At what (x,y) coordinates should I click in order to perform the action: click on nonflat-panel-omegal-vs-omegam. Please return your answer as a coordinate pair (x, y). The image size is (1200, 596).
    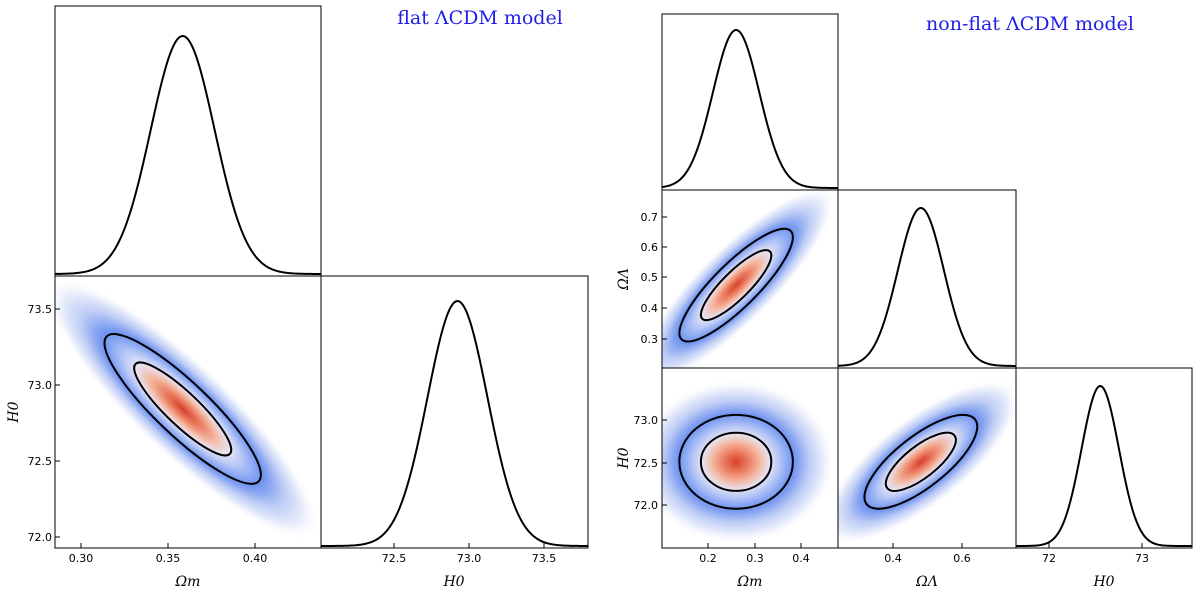
    Looking at the image, I should click on (750, 279).